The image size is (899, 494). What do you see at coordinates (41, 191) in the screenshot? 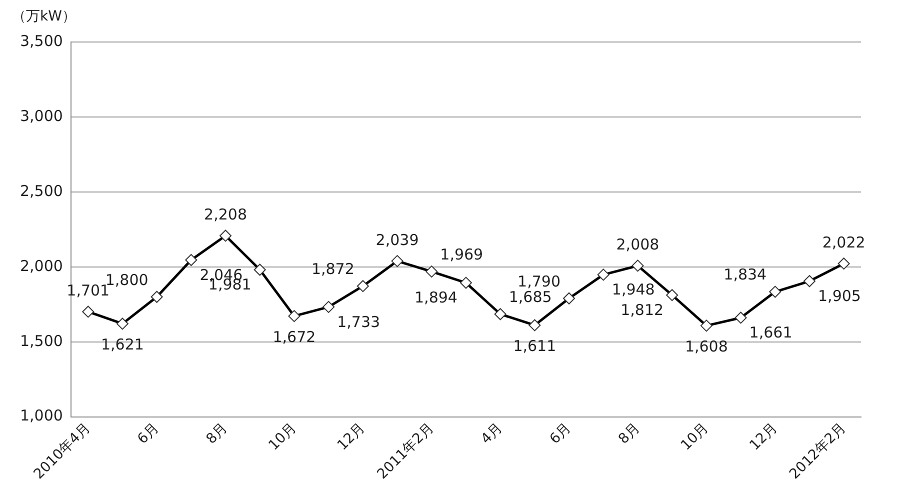
I see `y-tick-label: 2,500` at bounding box center [41, 191].